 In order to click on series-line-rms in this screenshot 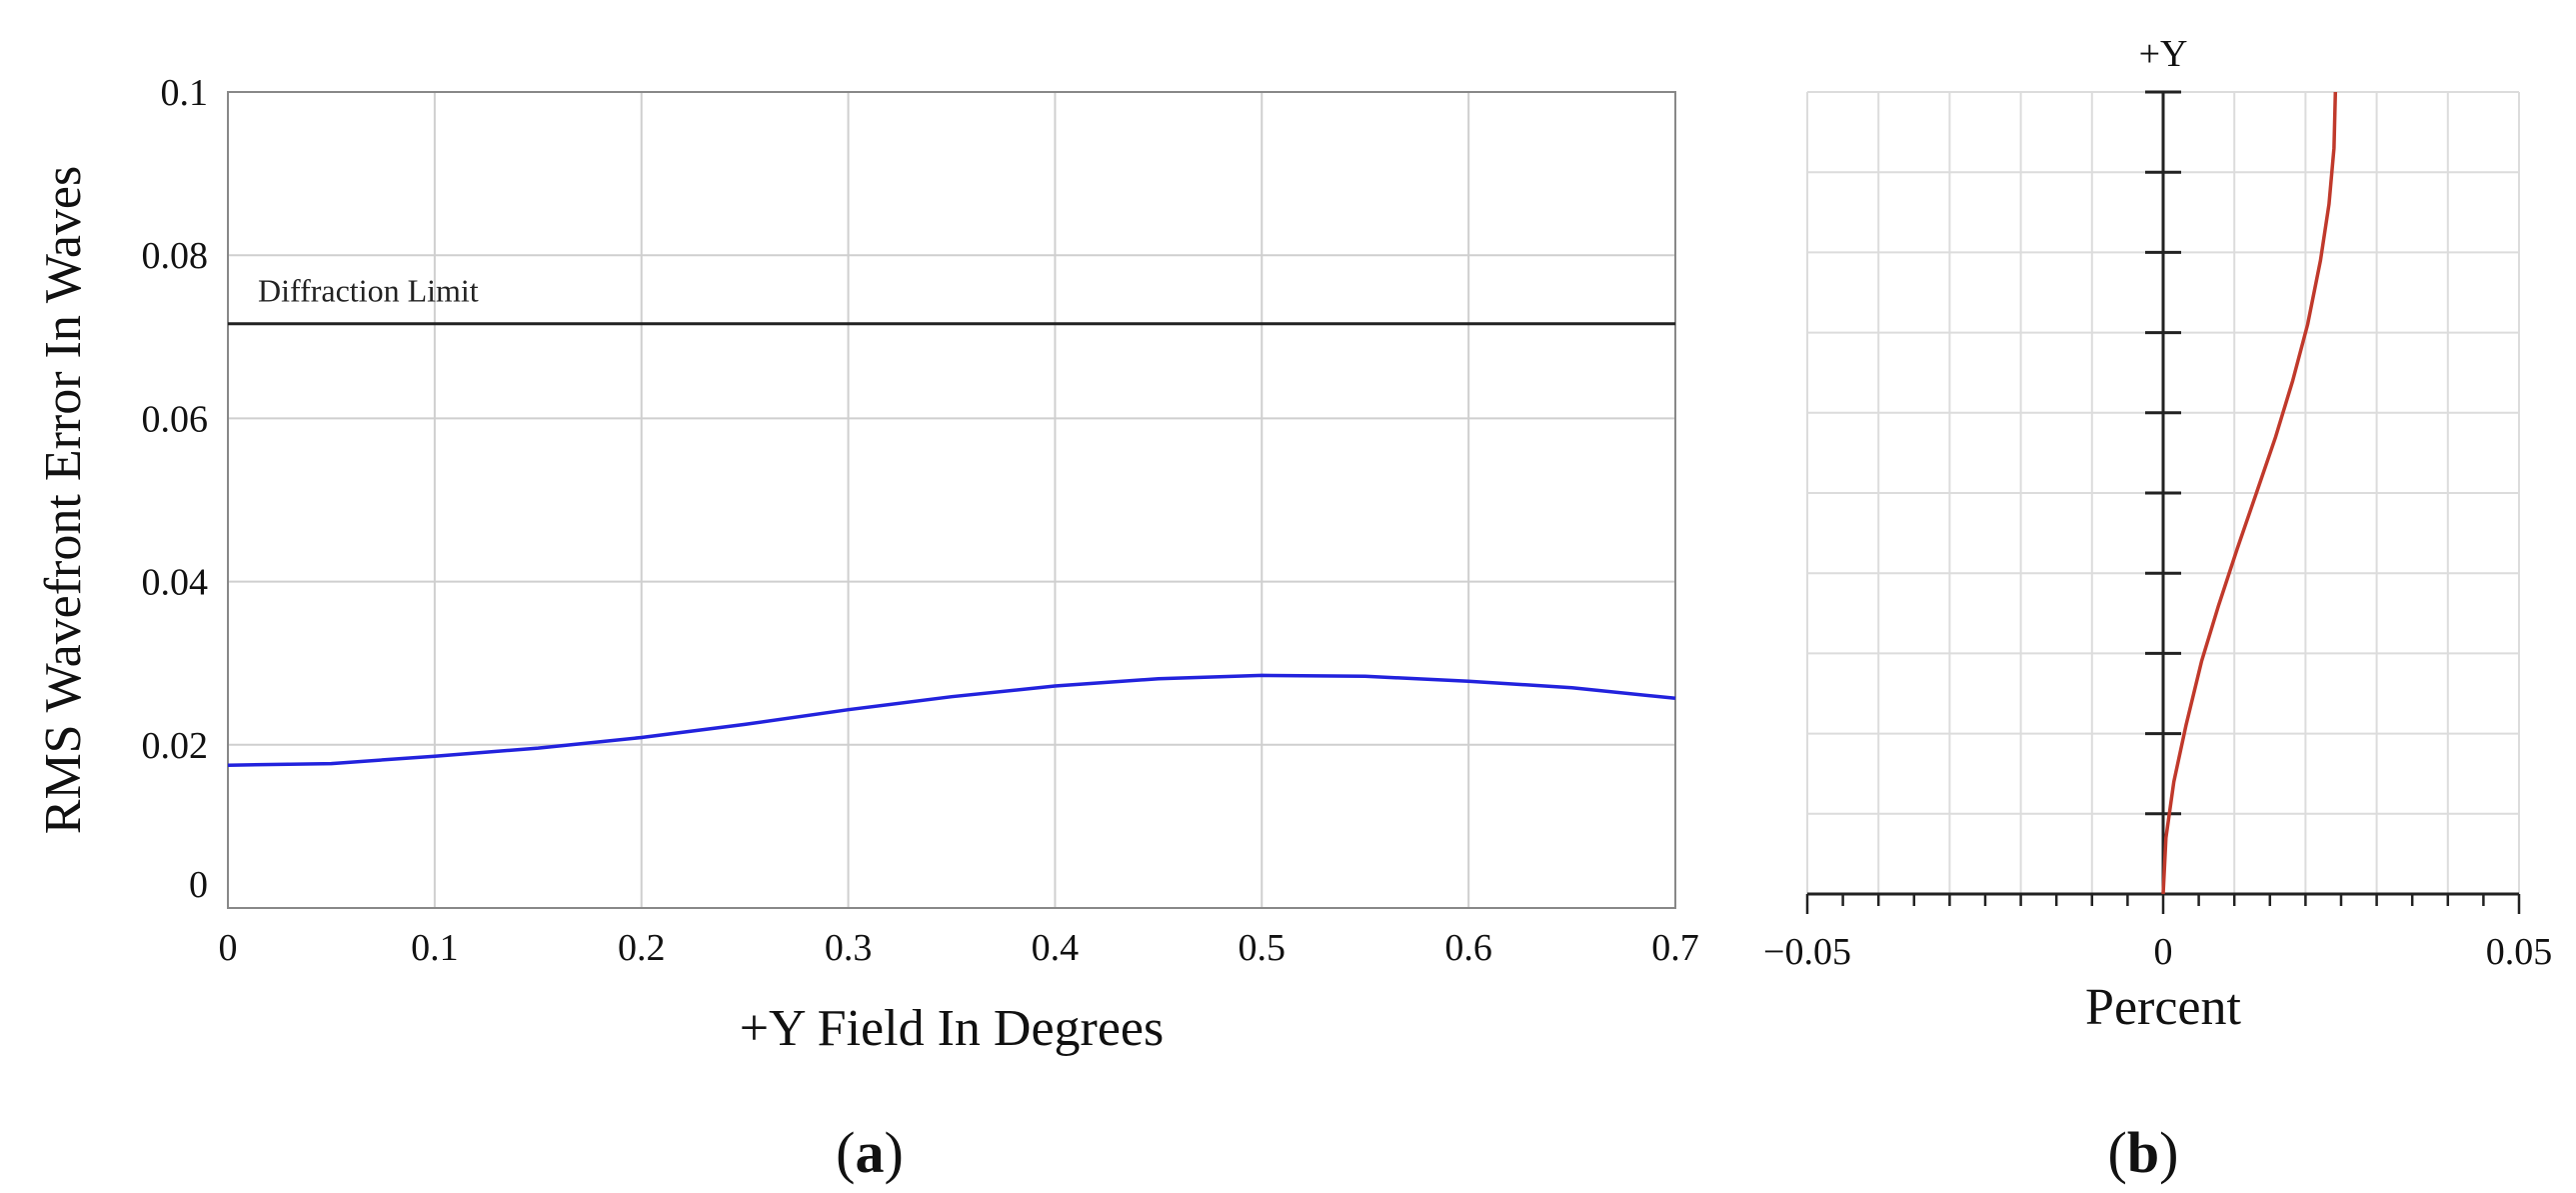, I will do `click(951, 720)`.